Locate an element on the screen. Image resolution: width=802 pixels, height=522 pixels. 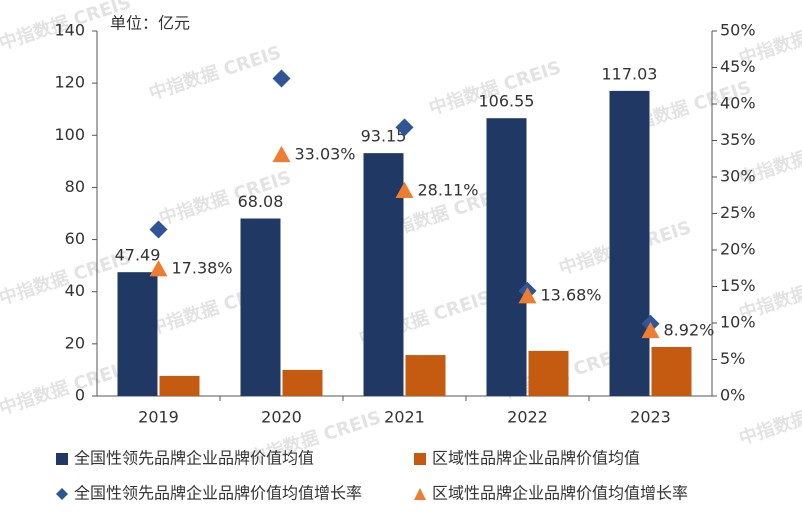
y2-tick-label: 0% is located at coordinates (732, 395).